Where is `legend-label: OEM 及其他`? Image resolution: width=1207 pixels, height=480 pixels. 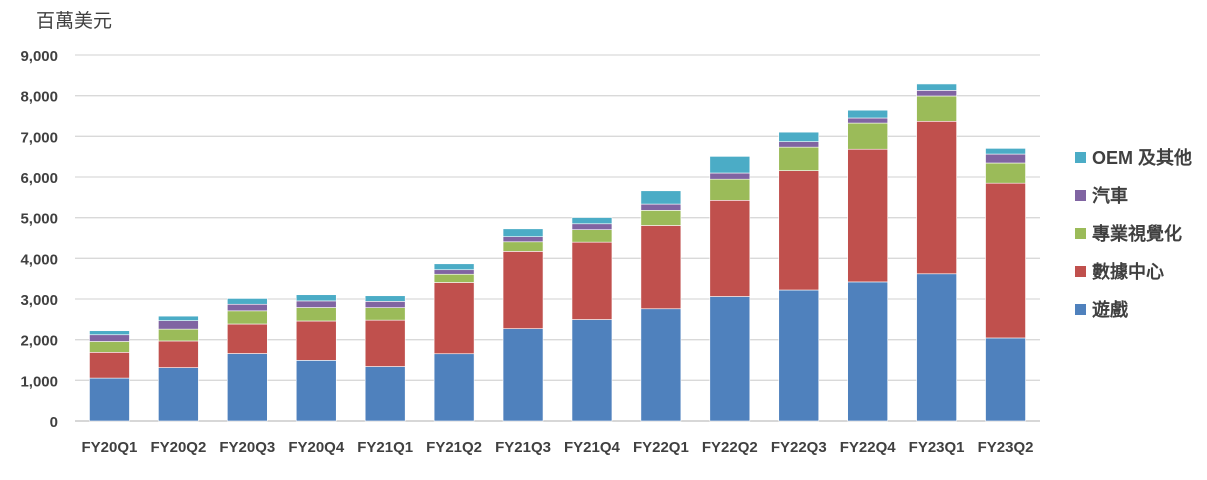 legend-label: OEM 及其他 is located at coordinates (1142, 157).